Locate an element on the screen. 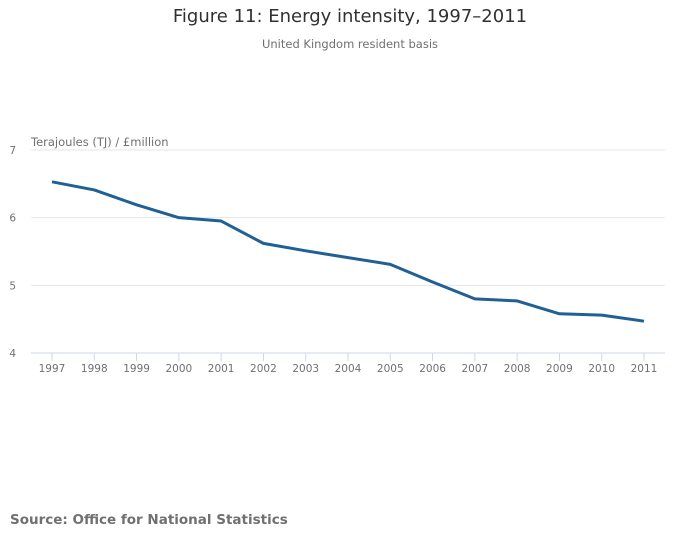 The width and height of the screenshot is (700, 549). x-tick-label: 2010 is located at coordinates (601, 369).